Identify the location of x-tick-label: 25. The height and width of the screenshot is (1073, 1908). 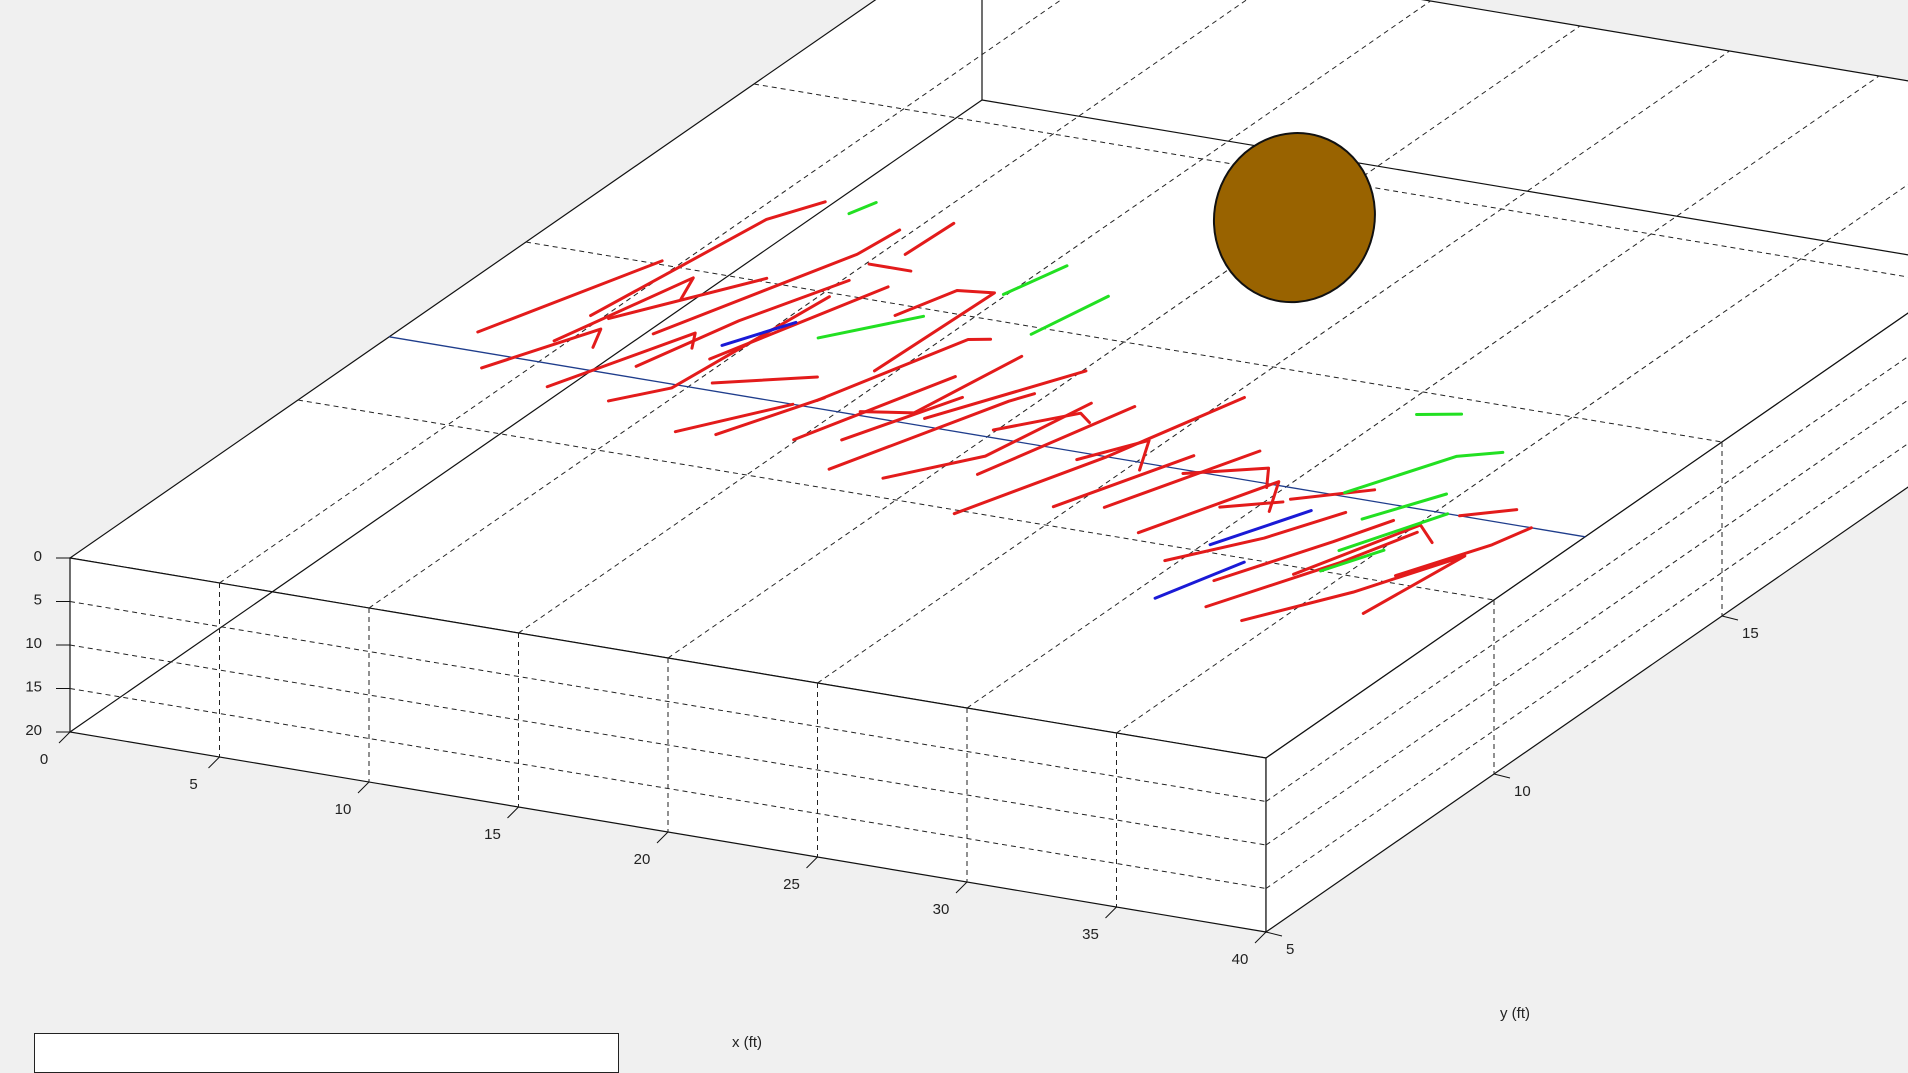
(791, 884).